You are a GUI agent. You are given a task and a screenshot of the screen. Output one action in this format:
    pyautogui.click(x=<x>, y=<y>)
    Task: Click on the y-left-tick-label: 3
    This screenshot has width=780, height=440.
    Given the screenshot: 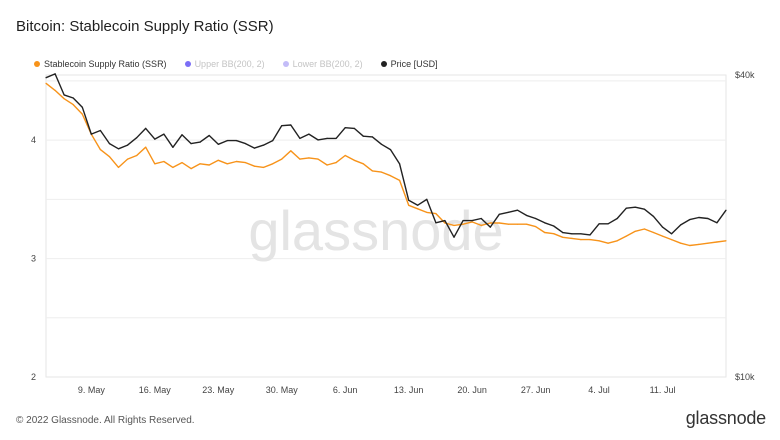 What is the action you would take?
    pyautogui.click(x=33, y=259)
    